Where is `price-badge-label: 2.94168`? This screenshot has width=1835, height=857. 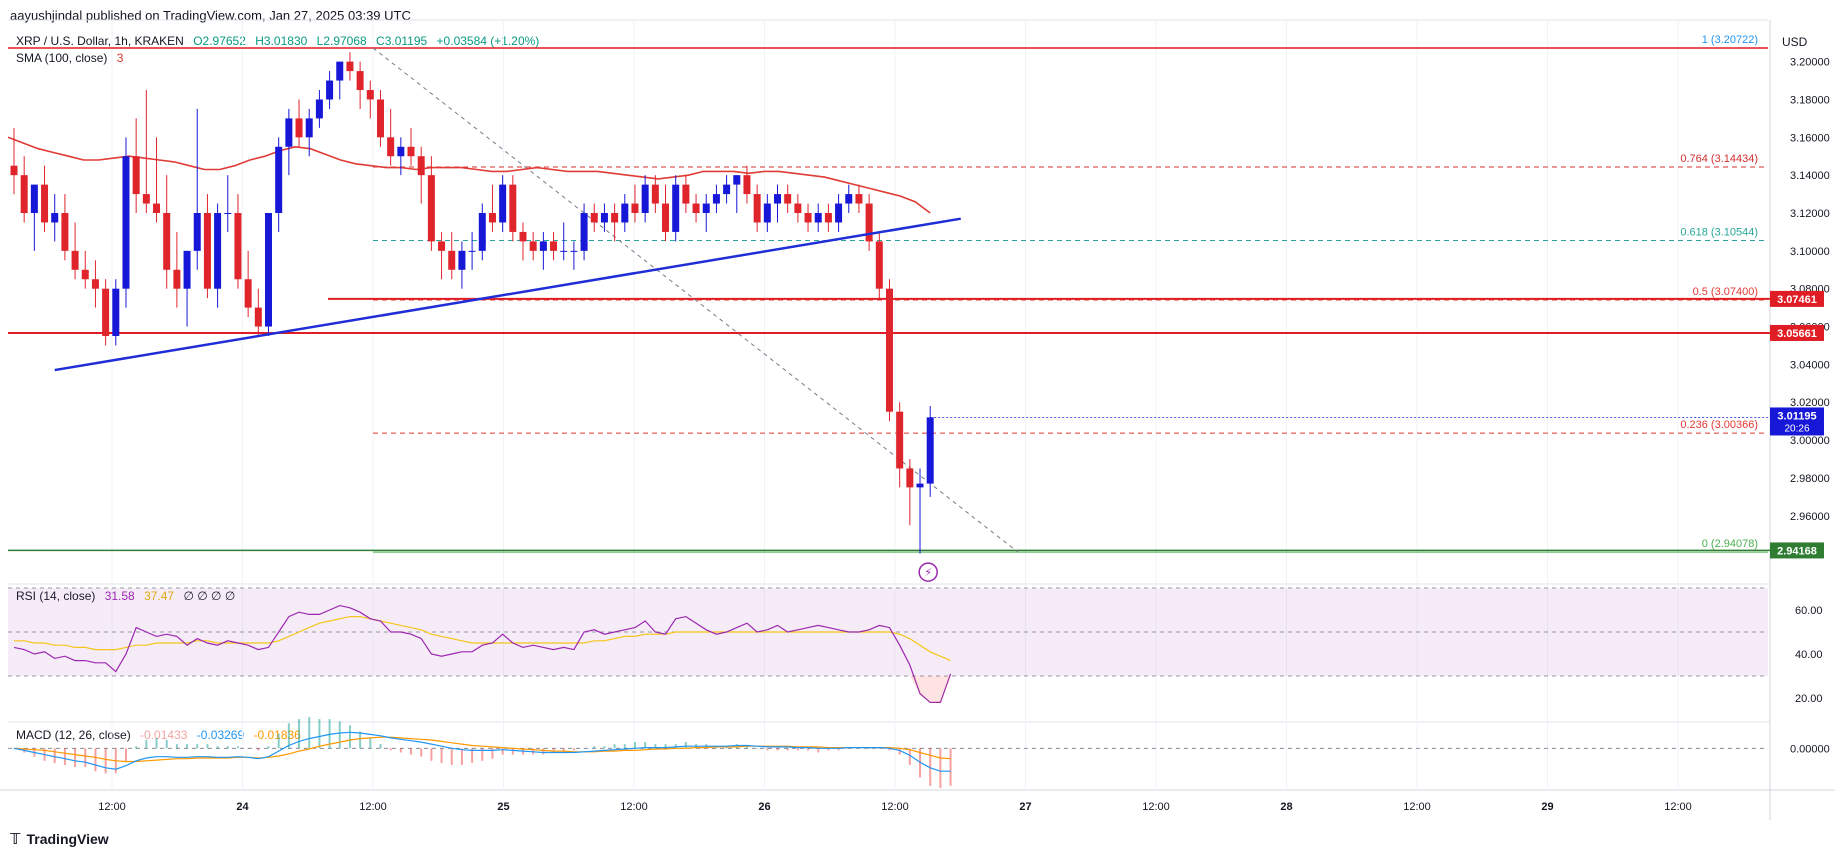 price-badge-label: 2.94168 is located at coordinates (1797, 551).